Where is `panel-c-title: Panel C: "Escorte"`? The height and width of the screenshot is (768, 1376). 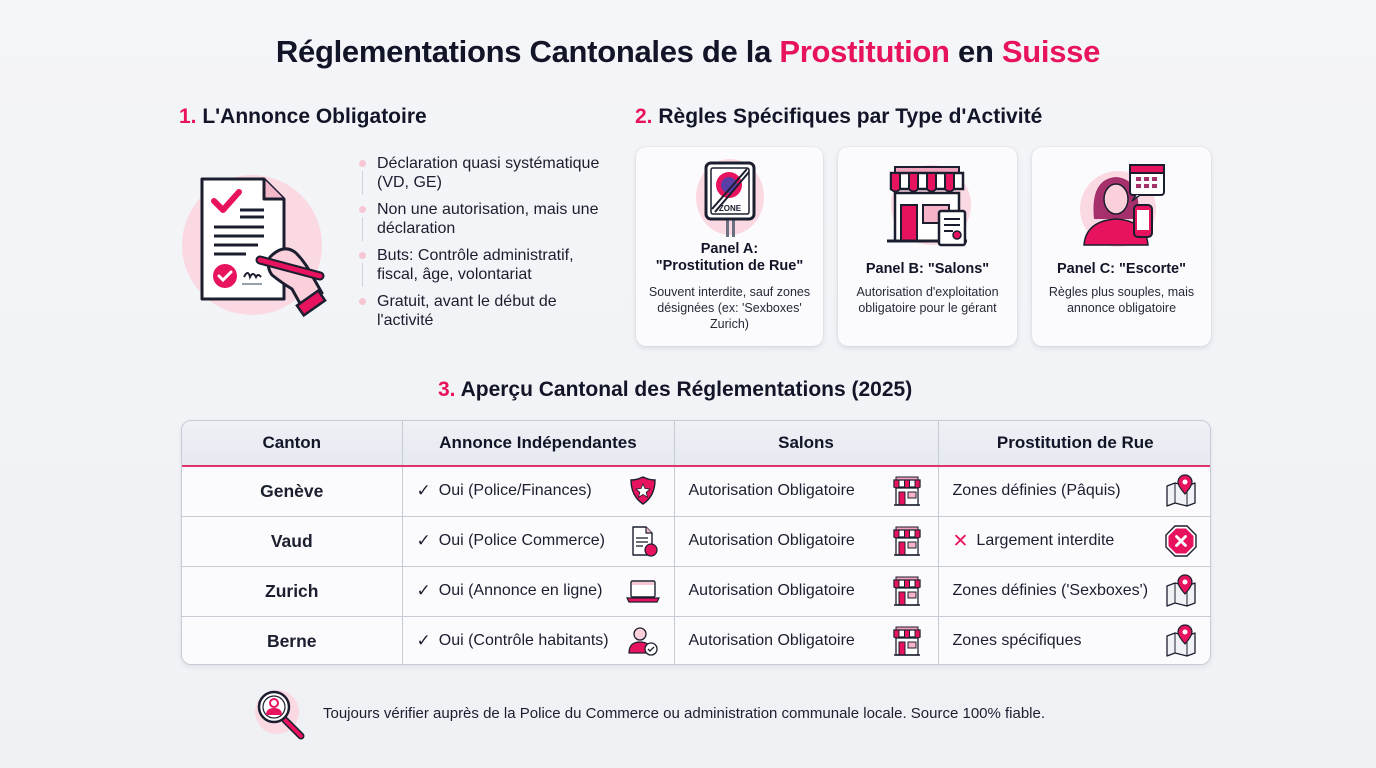 panel-c-title: Panel C: "Escorte" is located at coordinates (1121, 269).